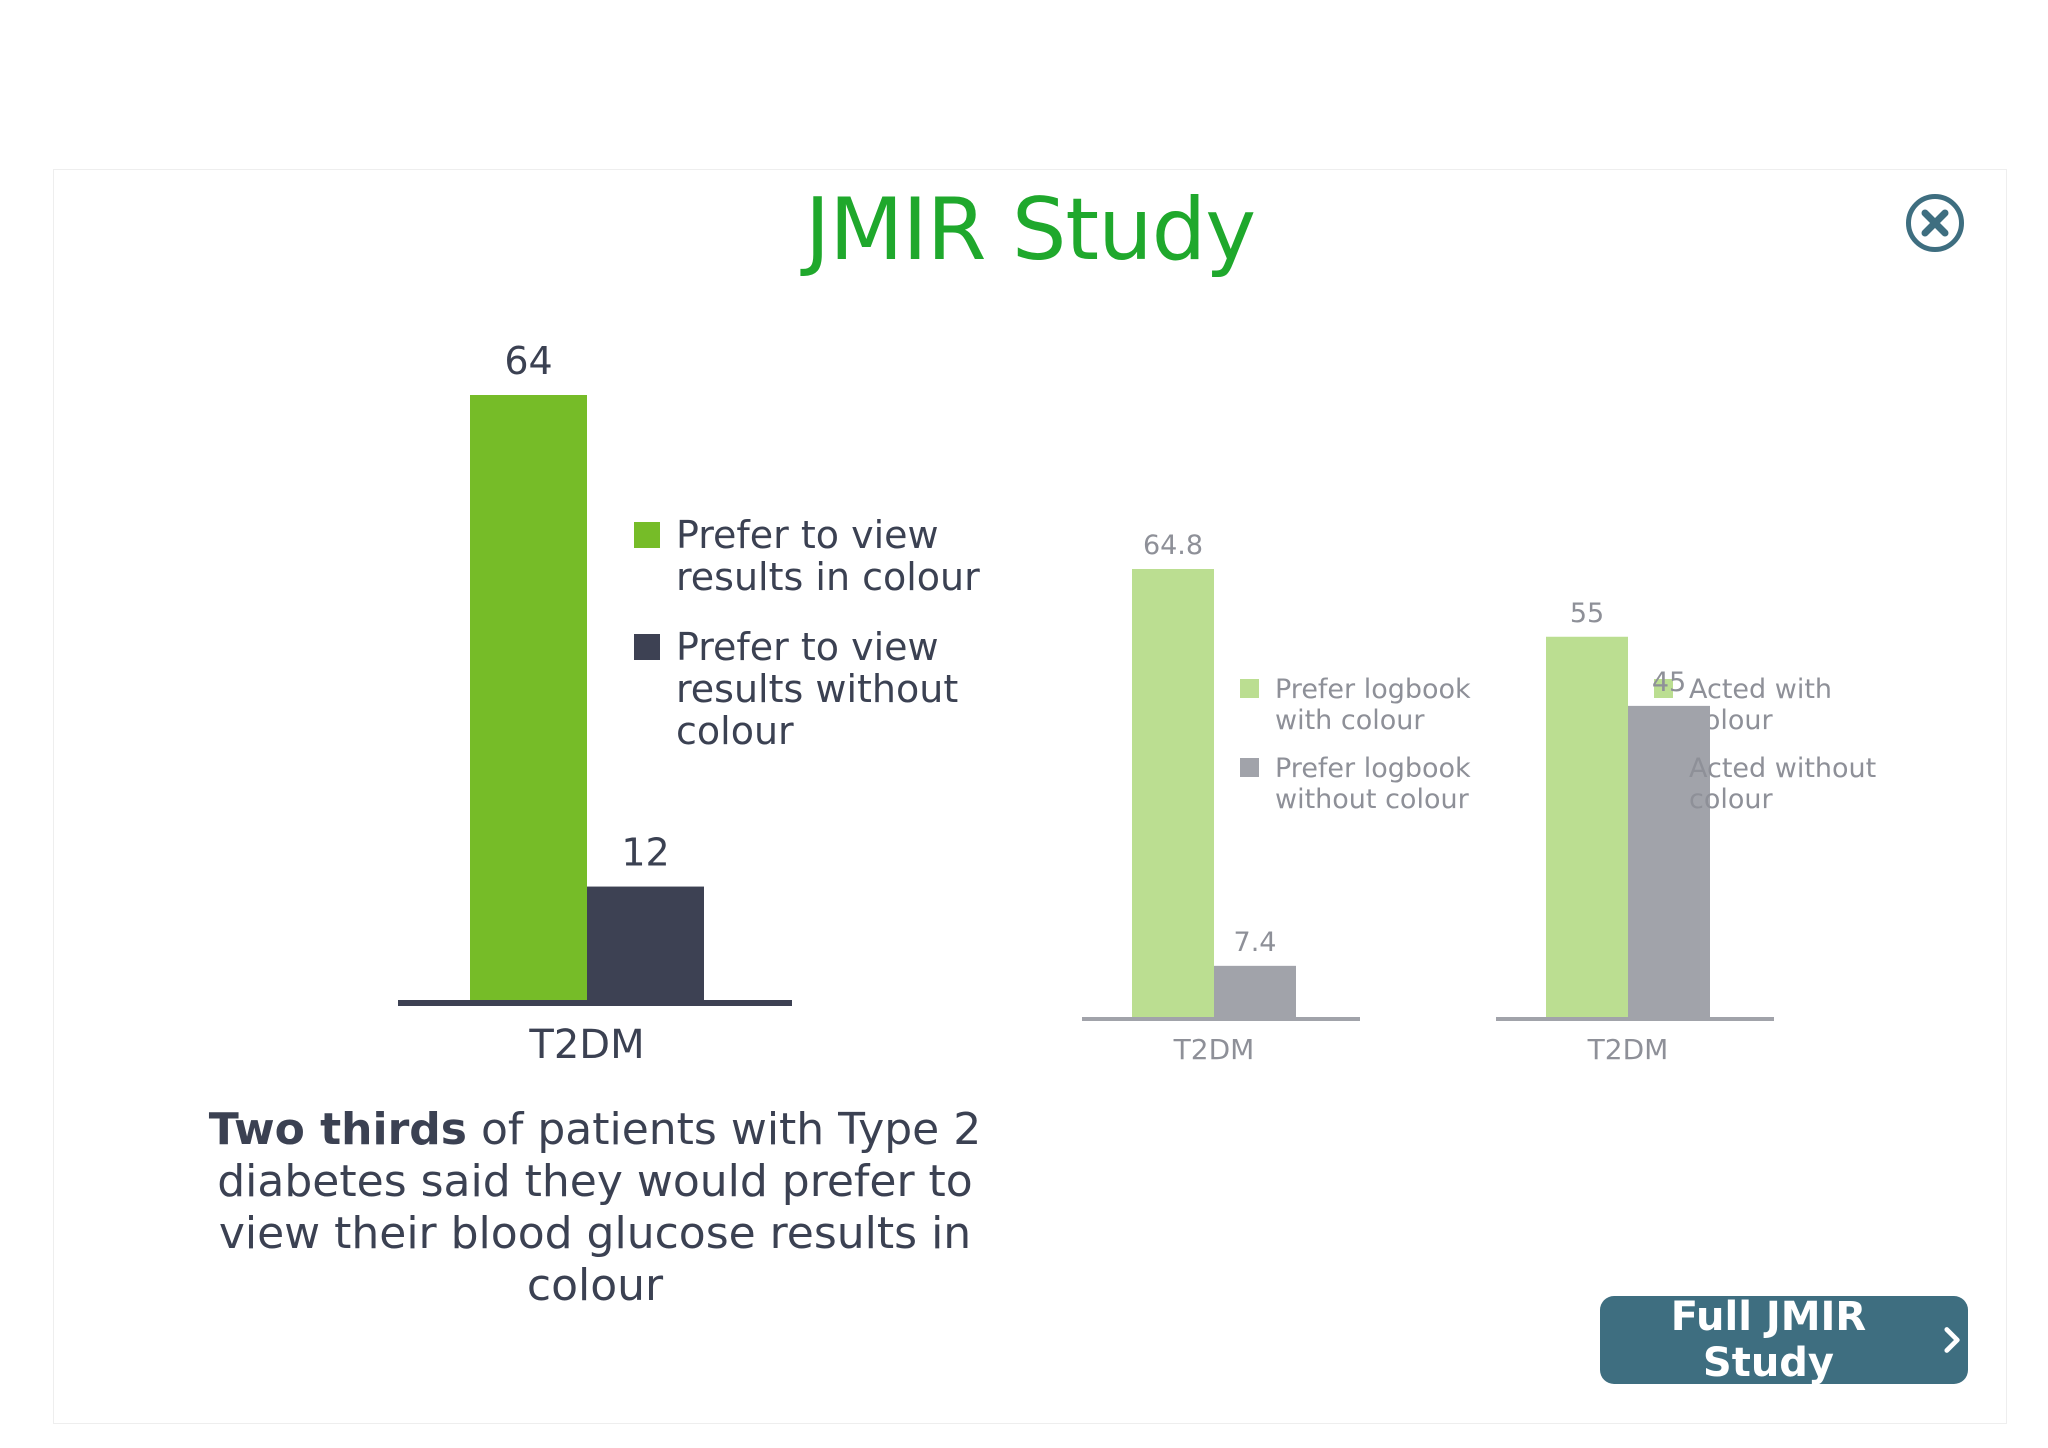 The height and width of the screenshot is (1448, 2048). I want to click on page-title: JMIR Study, so click(1030, 230).